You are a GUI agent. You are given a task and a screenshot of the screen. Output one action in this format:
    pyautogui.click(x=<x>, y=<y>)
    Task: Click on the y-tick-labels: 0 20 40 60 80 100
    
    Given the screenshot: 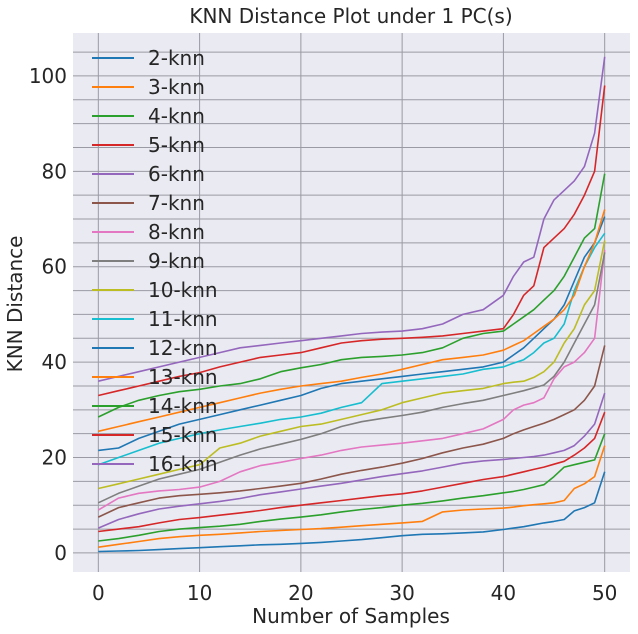 What is the action you would take?
    pyautogui.click(x=48, y=314)
    